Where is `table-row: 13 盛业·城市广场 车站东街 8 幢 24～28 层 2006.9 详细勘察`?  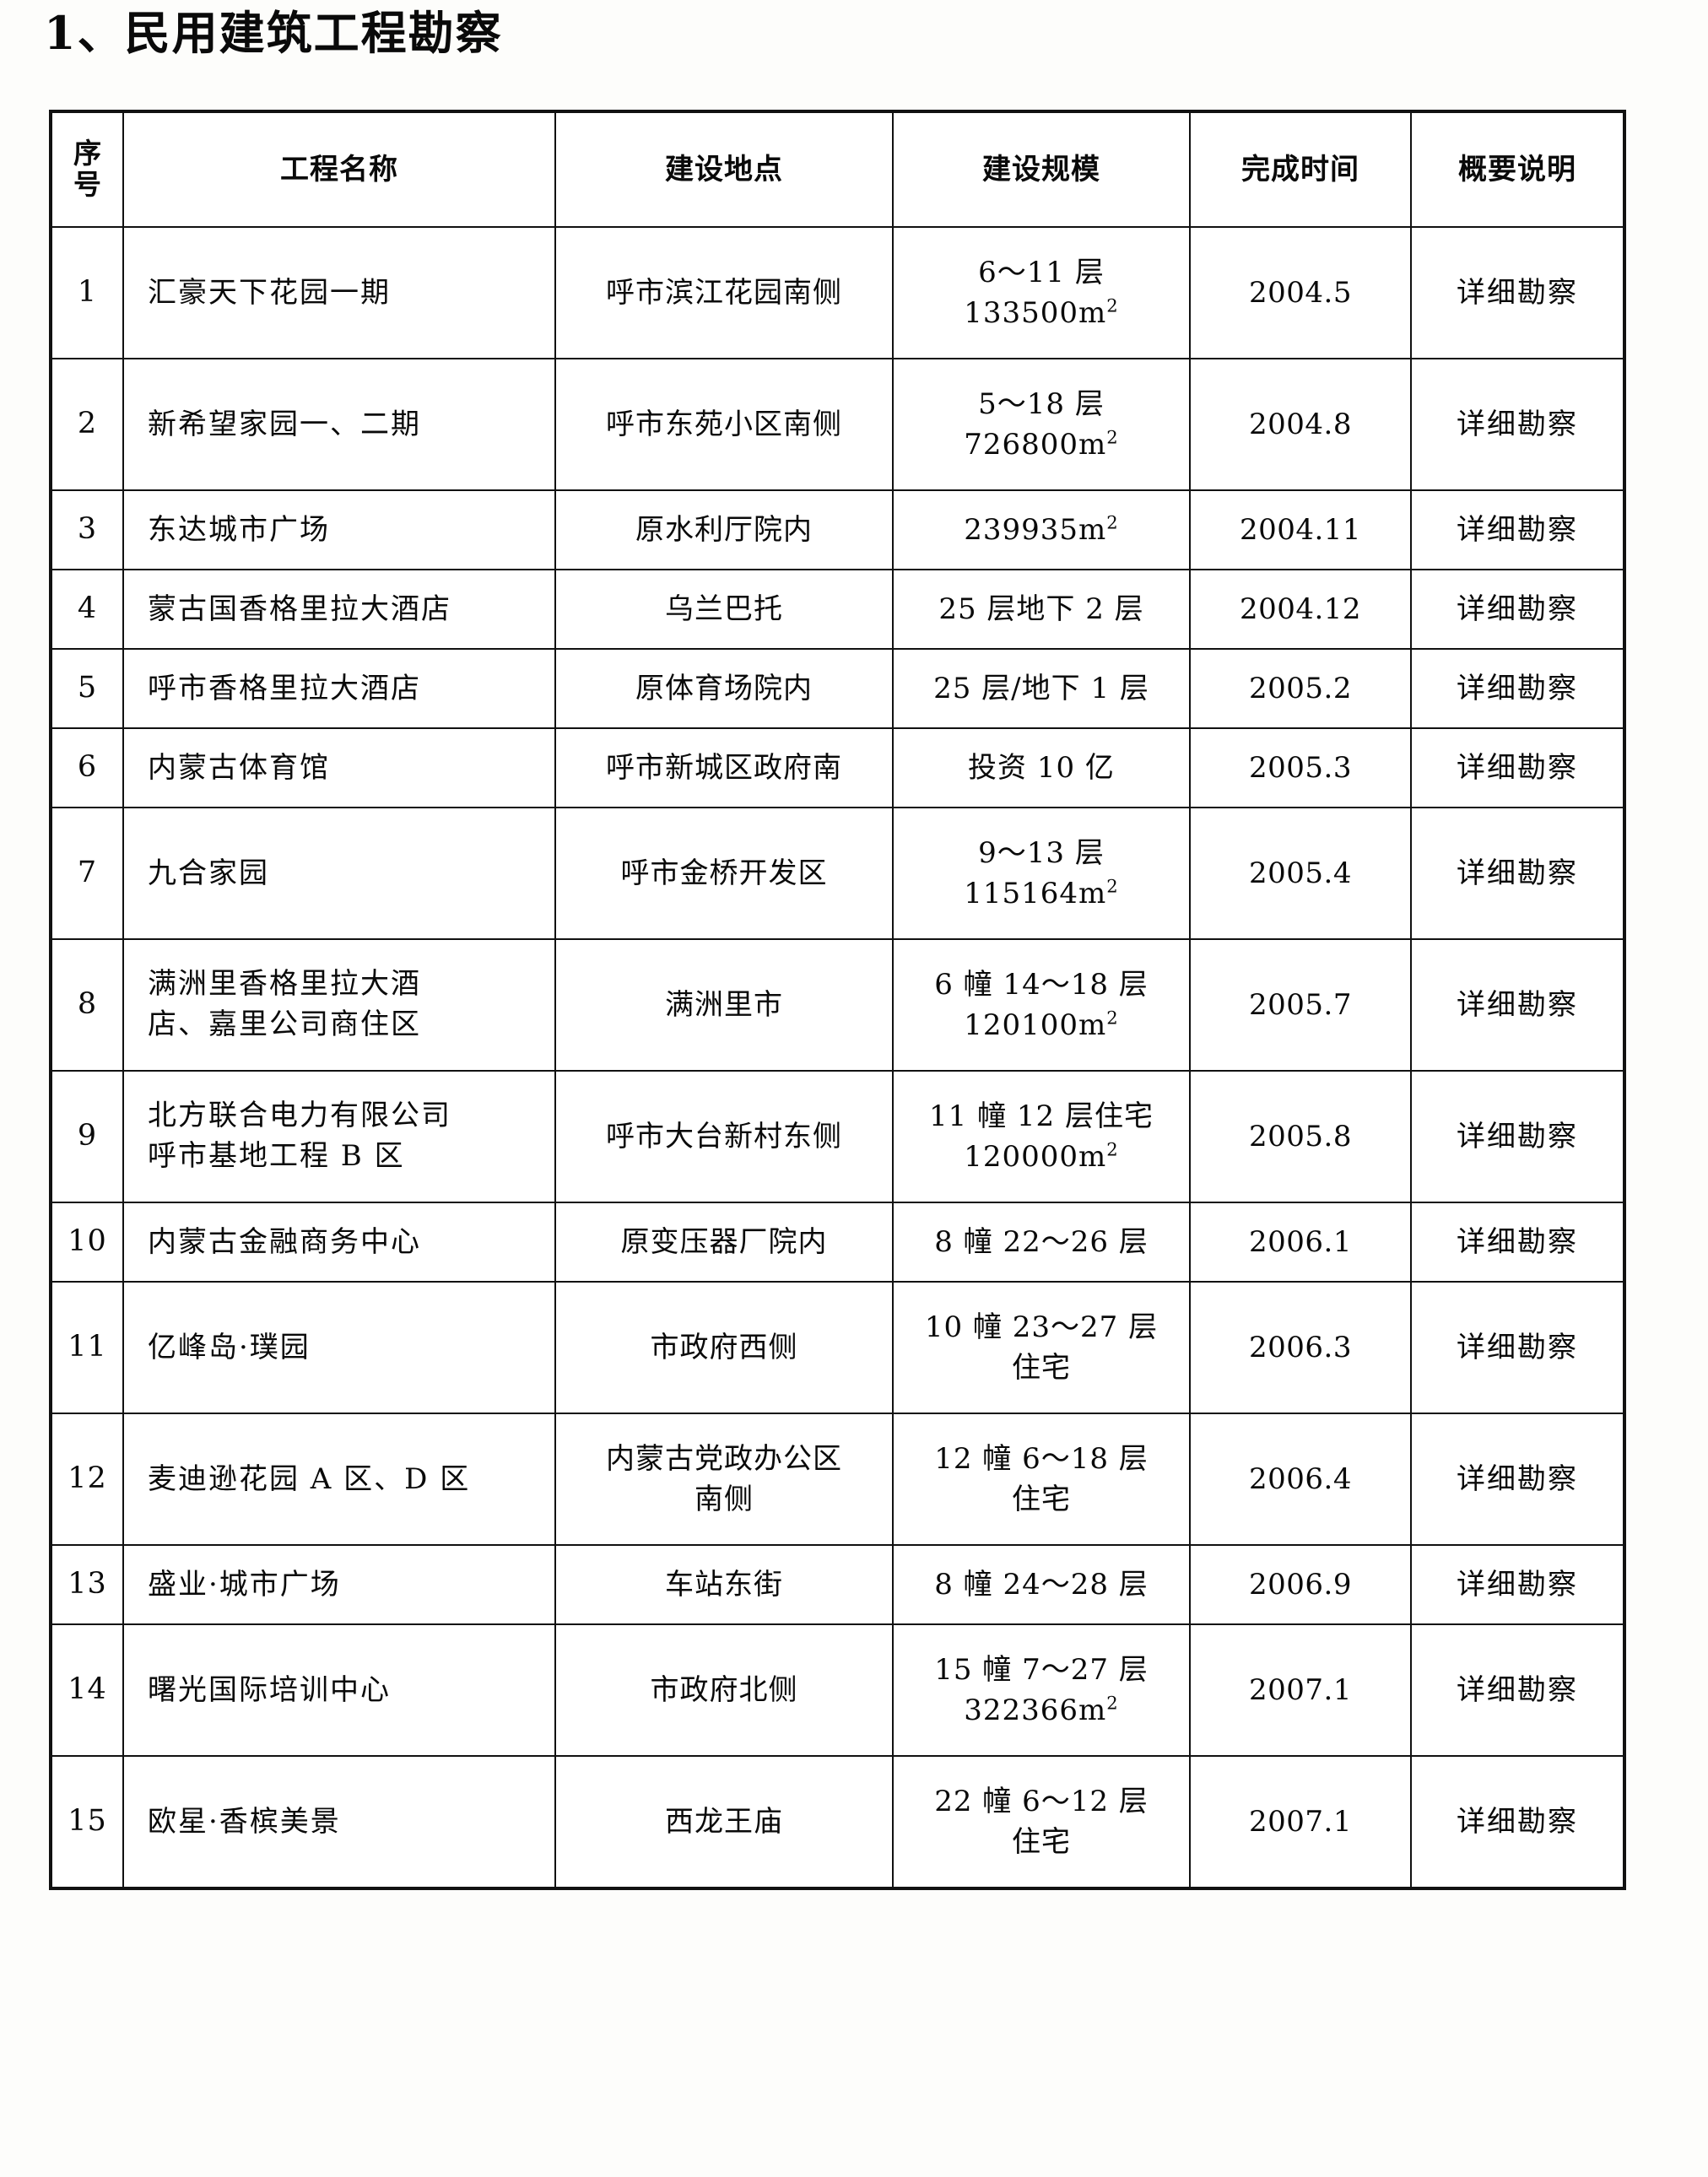
table-row: 13 盛业·城市广场 车站东街 8 幢 24～28 层 2006.9 详细勘察 is located at coordinates (837, 1584).